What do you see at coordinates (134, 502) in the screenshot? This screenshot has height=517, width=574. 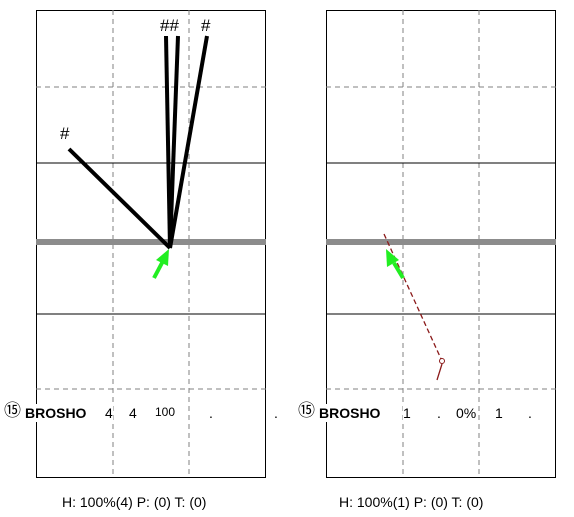 I see `left-footer: H: 100%(4) P: (0) T: (0)` at bounding box center [134, 502].